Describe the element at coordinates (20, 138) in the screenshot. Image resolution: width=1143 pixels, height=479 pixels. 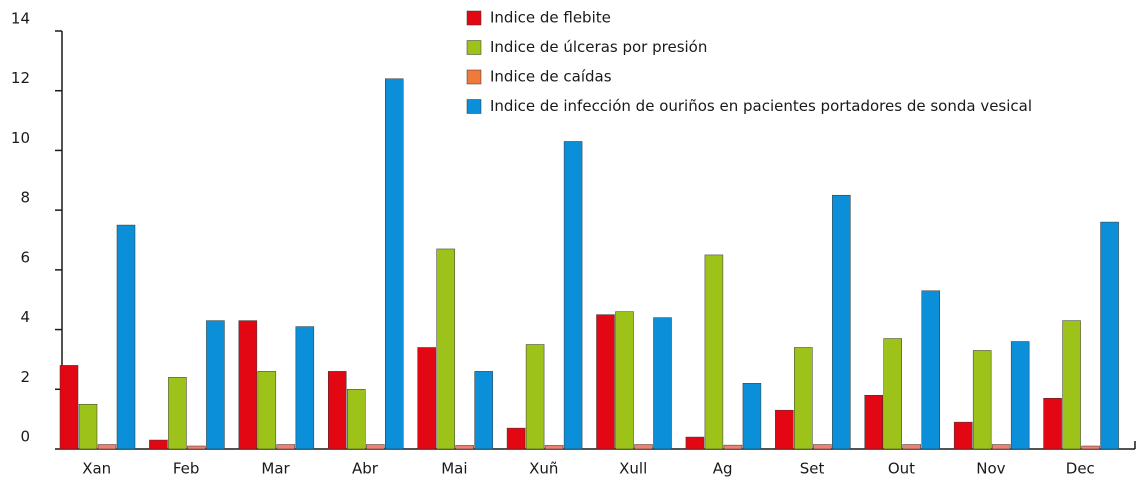
I see `y-tick-label: 10` at that location.